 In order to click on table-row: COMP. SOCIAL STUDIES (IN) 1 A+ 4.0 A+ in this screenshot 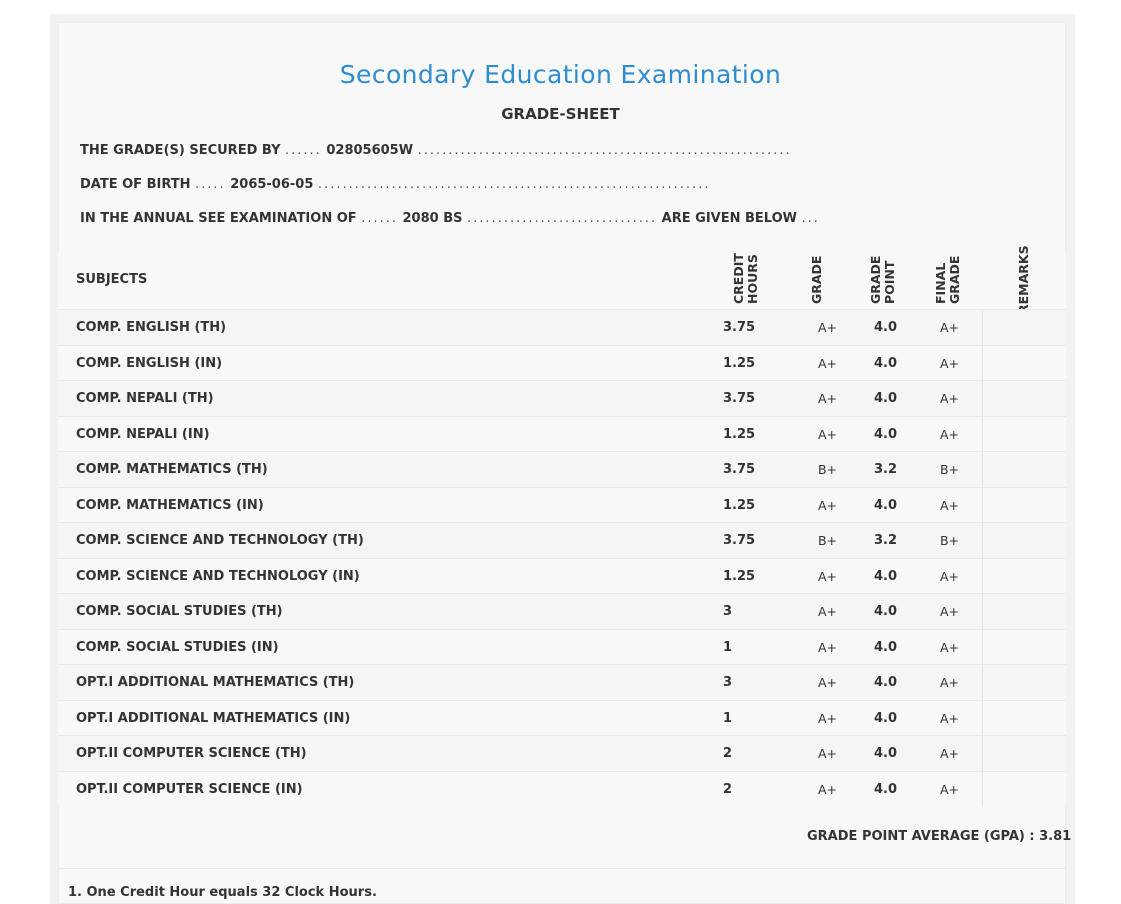, I will do `click(562, 646)`.